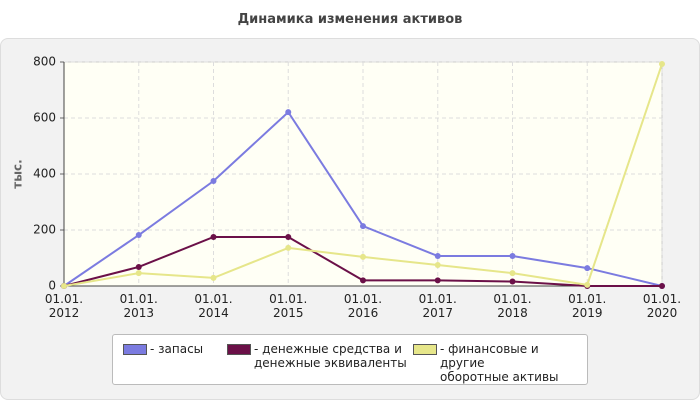  What do you see at coordinates (44, 62) in the screenshot?
I see `y-tick-label: 800` at bounding box center [44, 62].